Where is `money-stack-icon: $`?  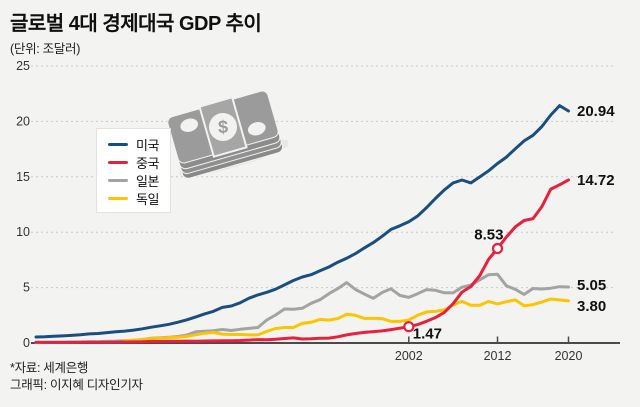 money-stack-icon: $ is located at coordinates (227, 134).